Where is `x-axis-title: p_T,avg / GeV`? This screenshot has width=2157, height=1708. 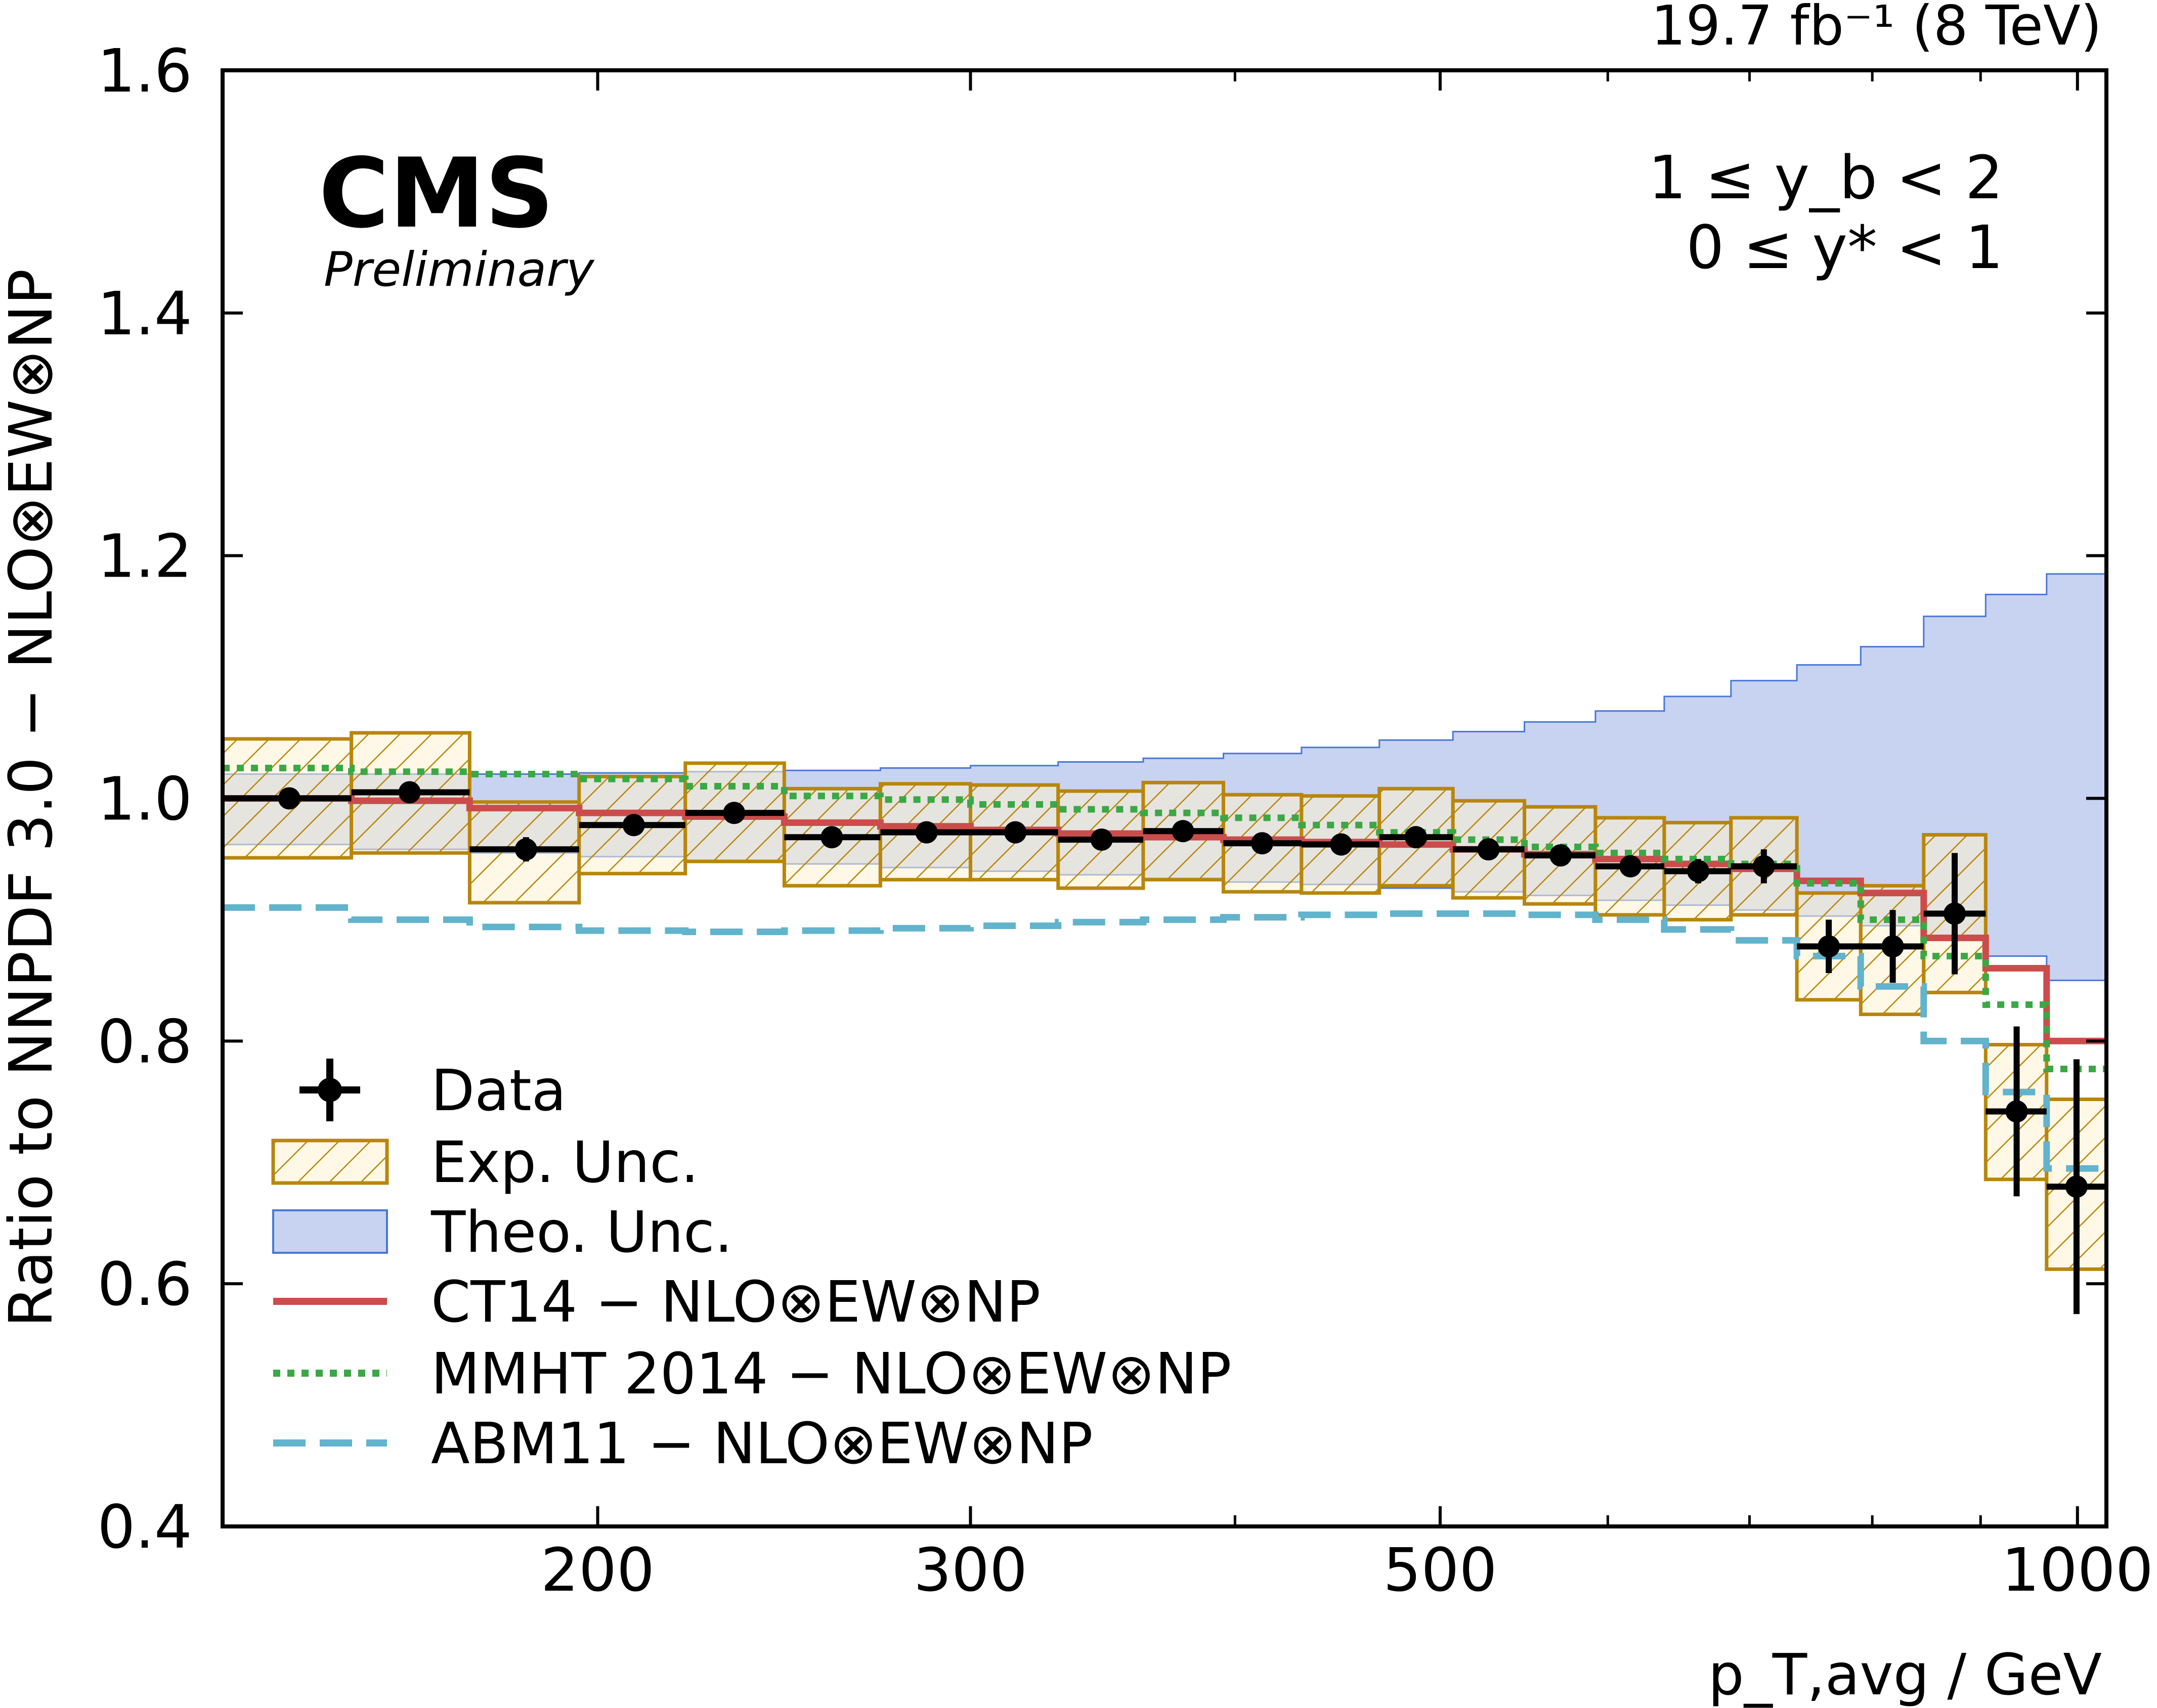
x-axis-title: p_T,avg / GeV is located at coordinates (1905, 1675).